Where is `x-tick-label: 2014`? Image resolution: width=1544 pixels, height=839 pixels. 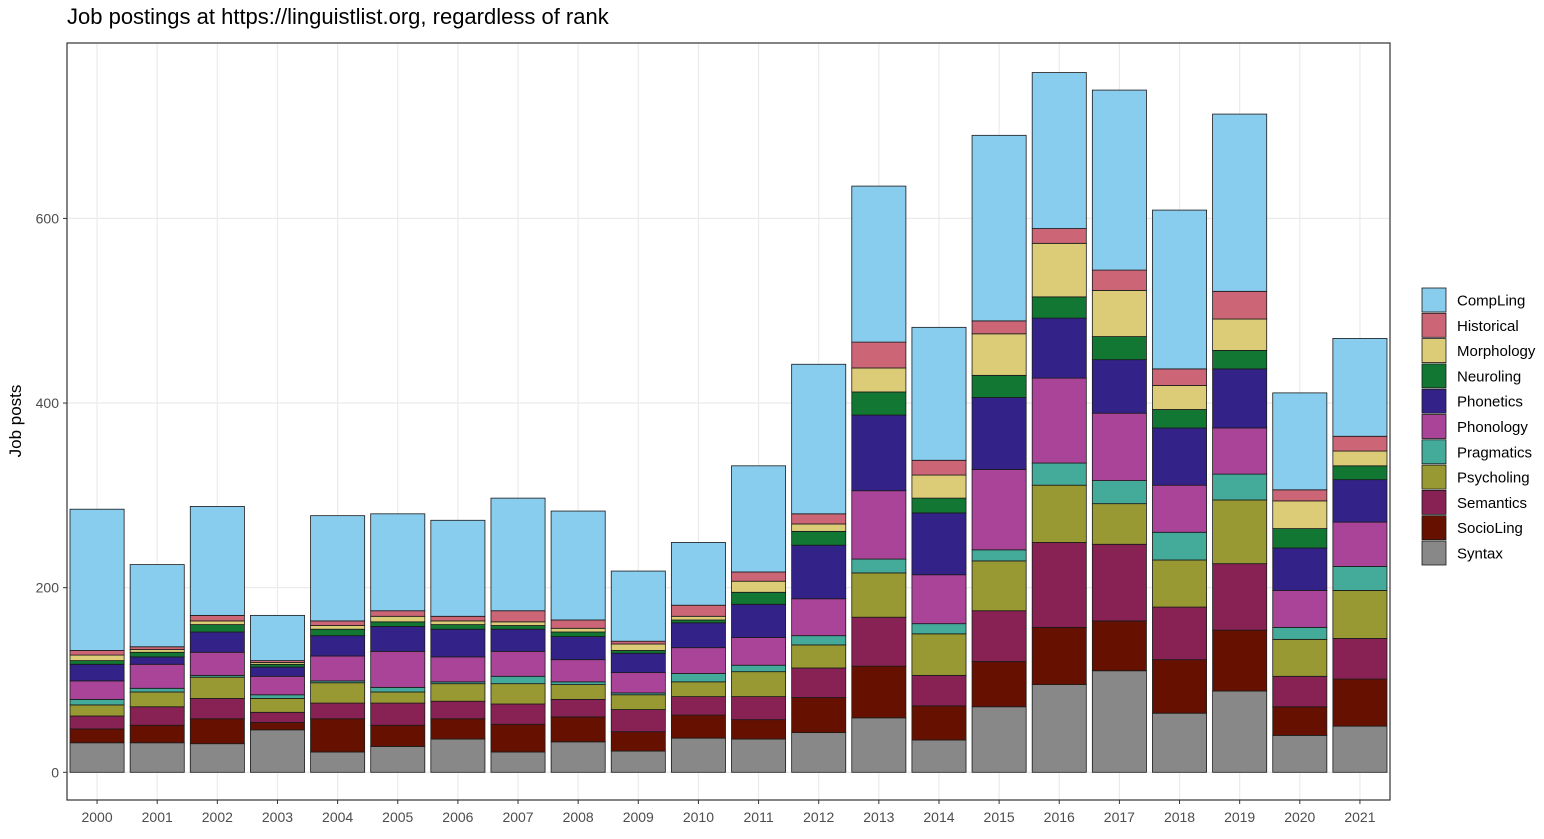
x-tick-label: 2014 is located at coordinates (938, 817).